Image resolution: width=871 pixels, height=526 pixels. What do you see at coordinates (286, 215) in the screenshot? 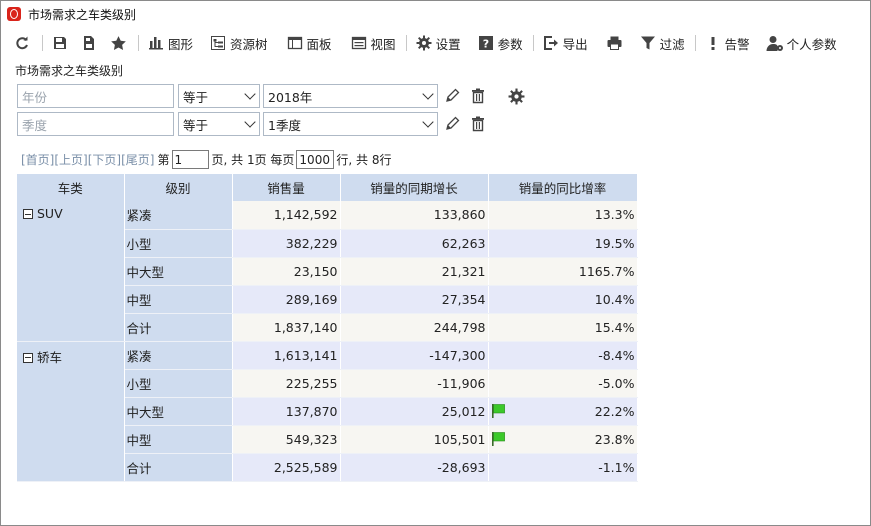
I see `sales-cell: 1,142,592` at bounding box center [286, 215].